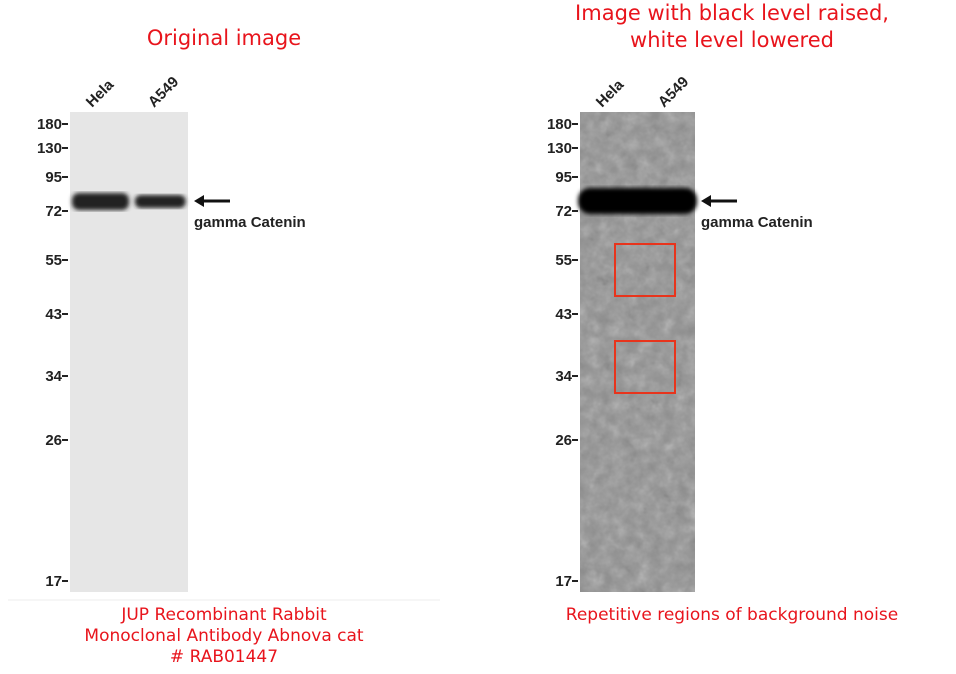  Describe the element at coordinates (732, 40) in the screenshot. I see `panel-title: white level lowered` at that location.